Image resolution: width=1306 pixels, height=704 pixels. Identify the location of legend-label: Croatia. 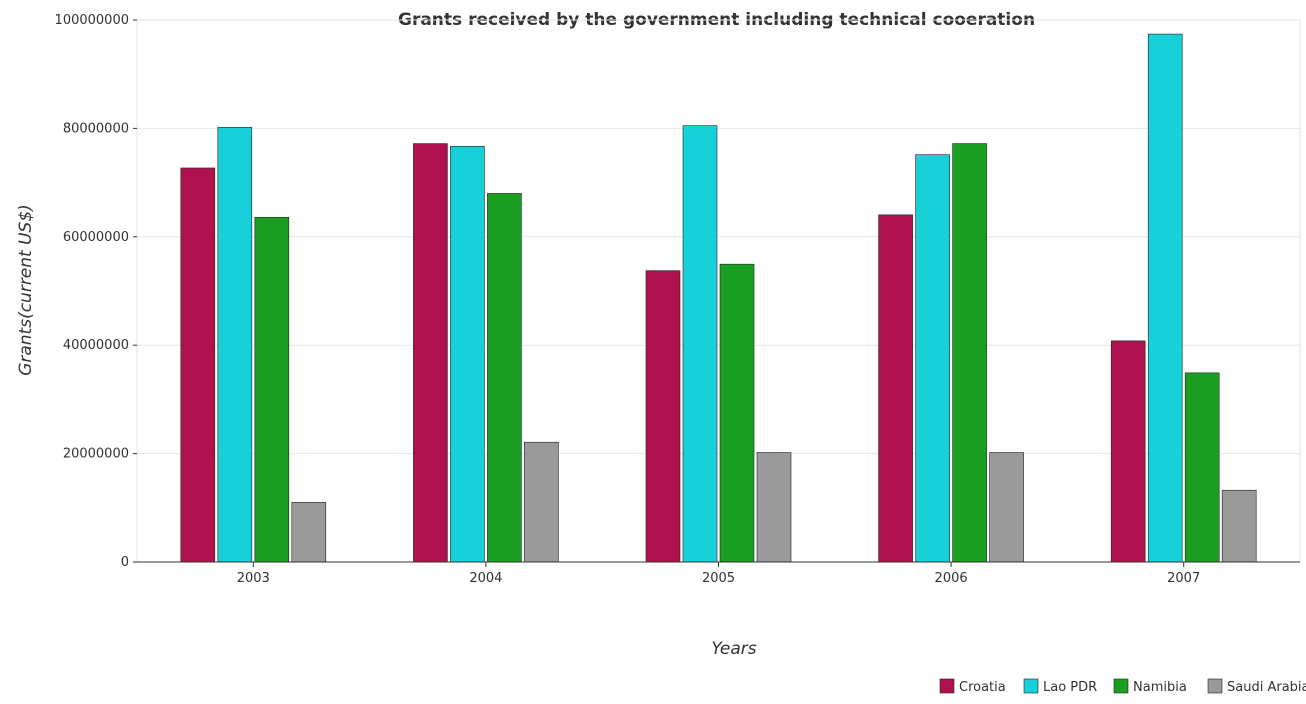
(982, 687).